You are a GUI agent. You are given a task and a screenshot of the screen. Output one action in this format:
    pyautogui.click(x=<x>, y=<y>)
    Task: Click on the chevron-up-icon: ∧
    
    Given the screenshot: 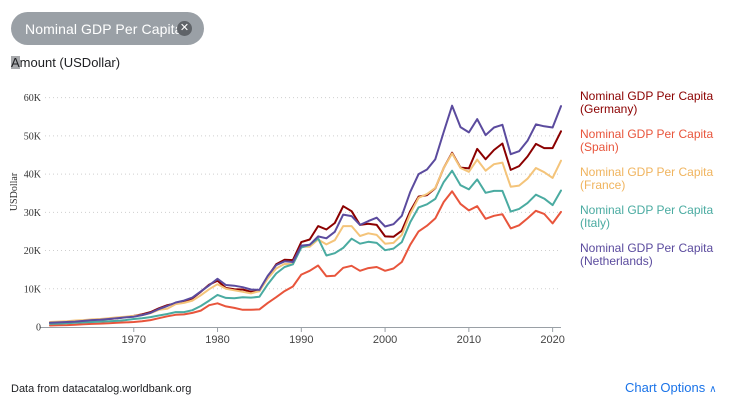 What is the action you would take?
    pyautogui.click(x=713, y=389)
    